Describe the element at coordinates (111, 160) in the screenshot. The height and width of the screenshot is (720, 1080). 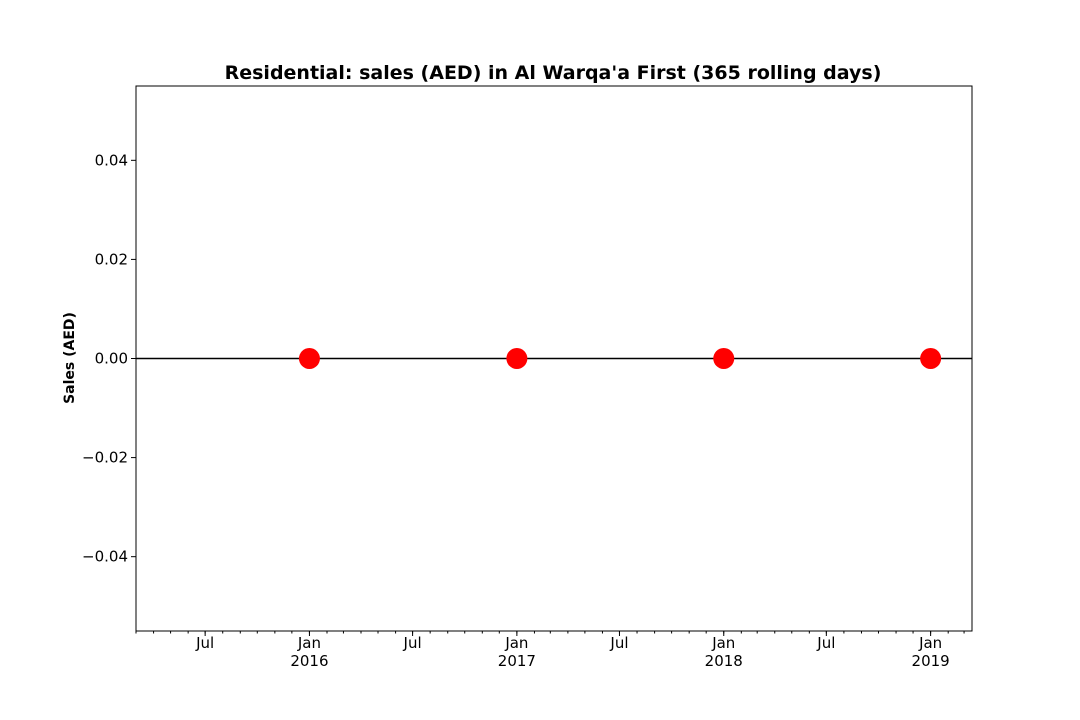
I see `y-tick-label: 0.04` at that location.